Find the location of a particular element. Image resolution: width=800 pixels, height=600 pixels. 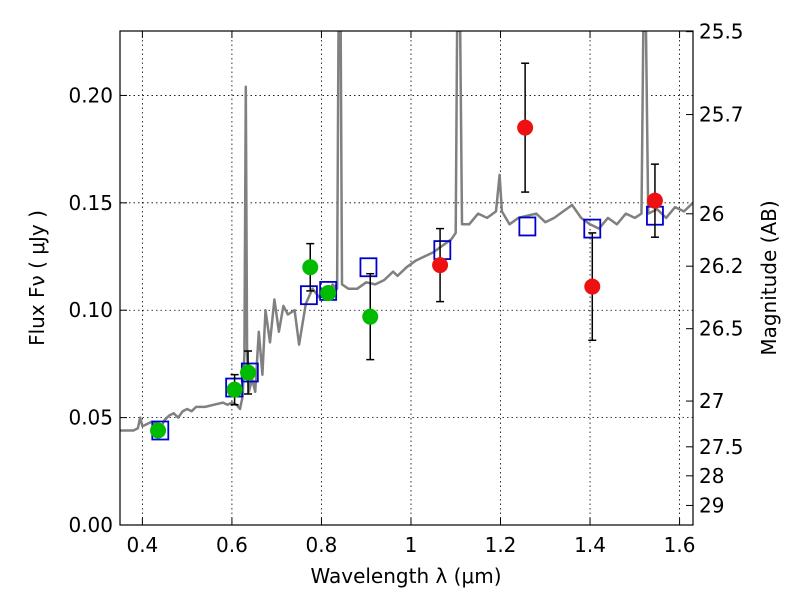

y-tick-label: 0.10 is located at coordinates (90, 310).